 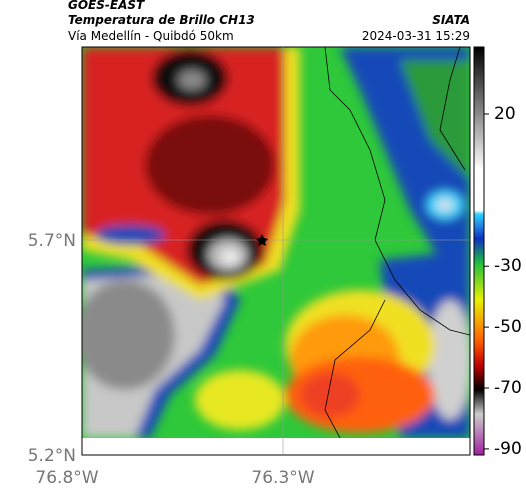 I want to click on datetime: 2024-03-31 15:29, so click(x=416, y=36).